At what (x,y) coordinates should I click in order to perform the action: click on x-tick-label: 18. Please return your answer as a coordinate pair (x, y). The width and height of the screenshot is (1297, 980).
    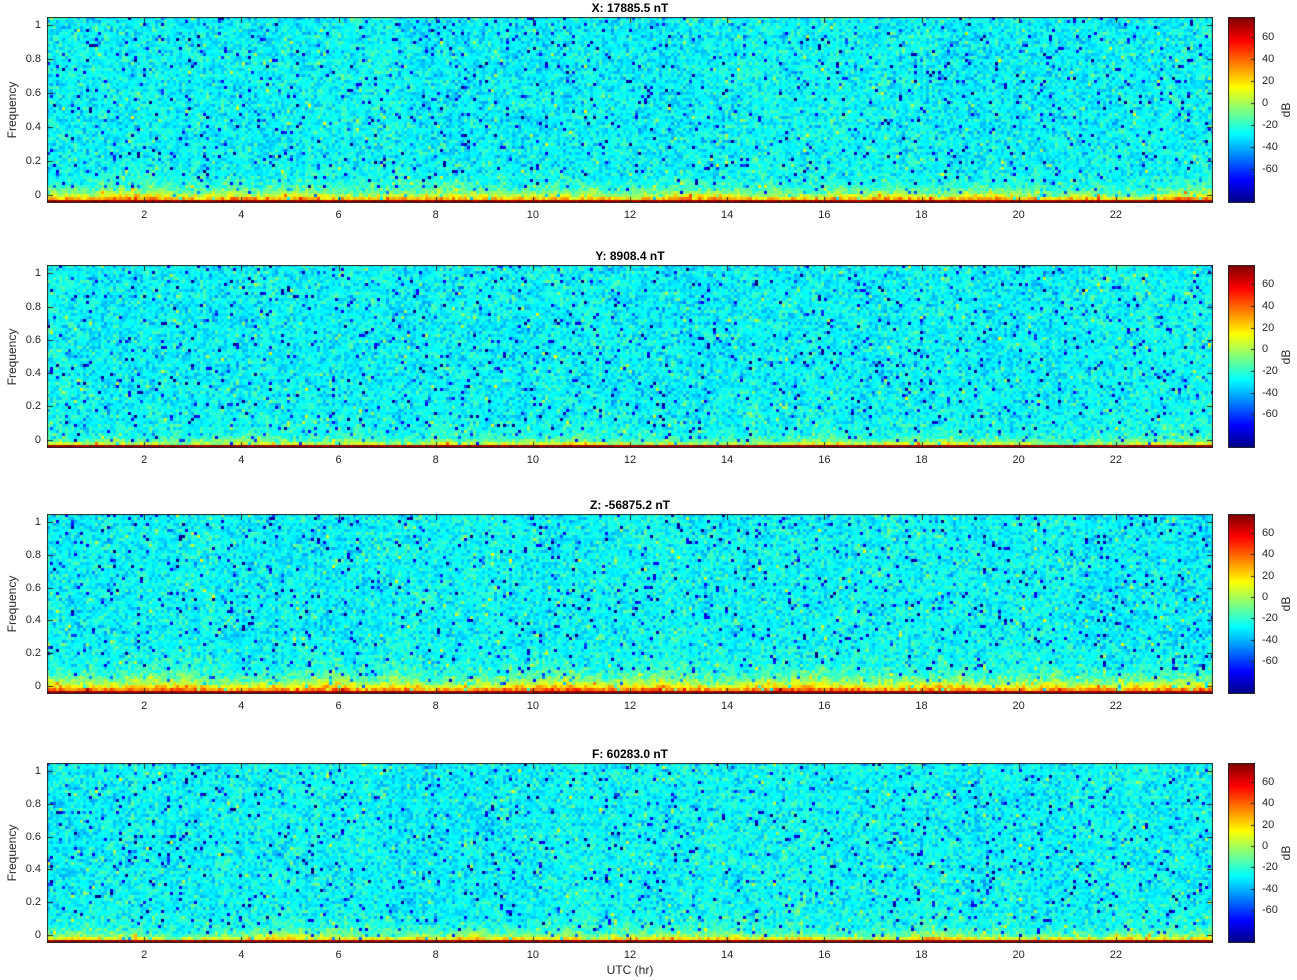
    Looking at the image, I should click on (921, 706).